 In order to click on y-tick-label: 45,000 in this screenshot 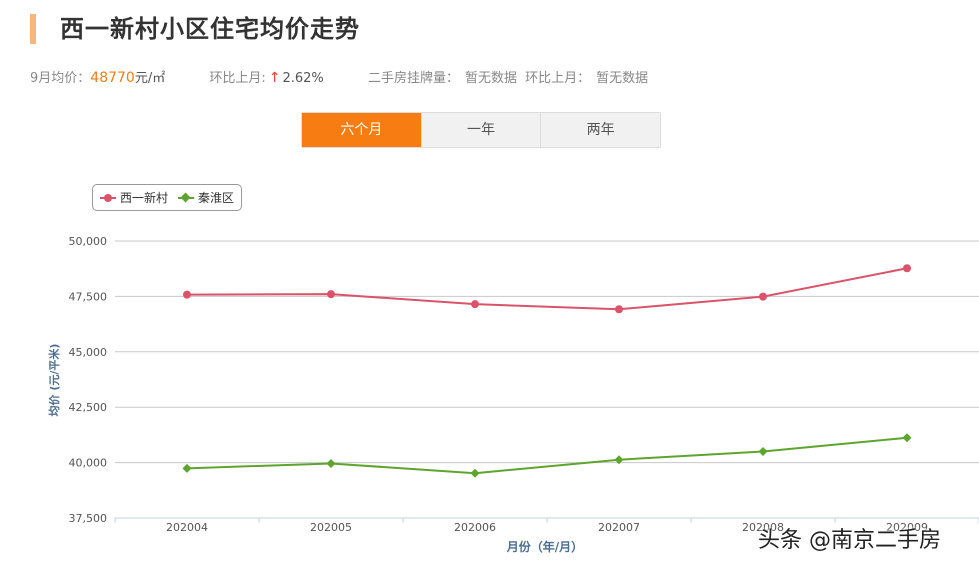, I will do `click(88, 352)`.